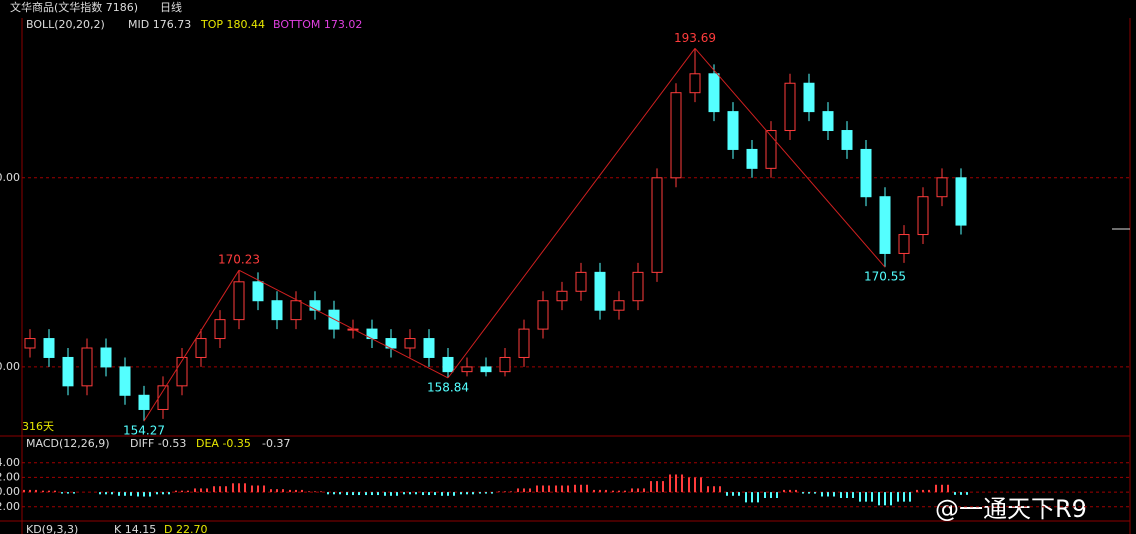 Image resolution: width=1136 pixels, height=534 pixels. What do you see at coordinates (223, 443) in the screenshot?
I see `macd-dea: DEA -0.35` at bounding box center [223, 443].